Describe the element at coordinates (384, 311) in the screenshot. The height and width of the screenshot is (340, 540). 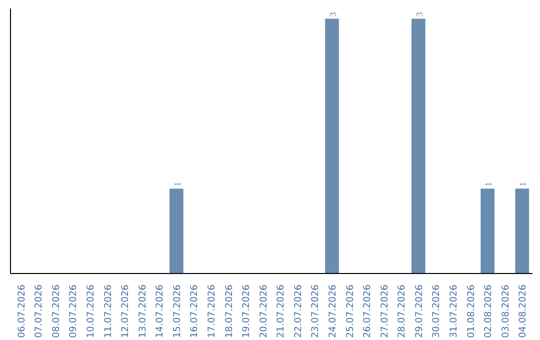
I see `x-tick-label: 27.07.2026` at that location.